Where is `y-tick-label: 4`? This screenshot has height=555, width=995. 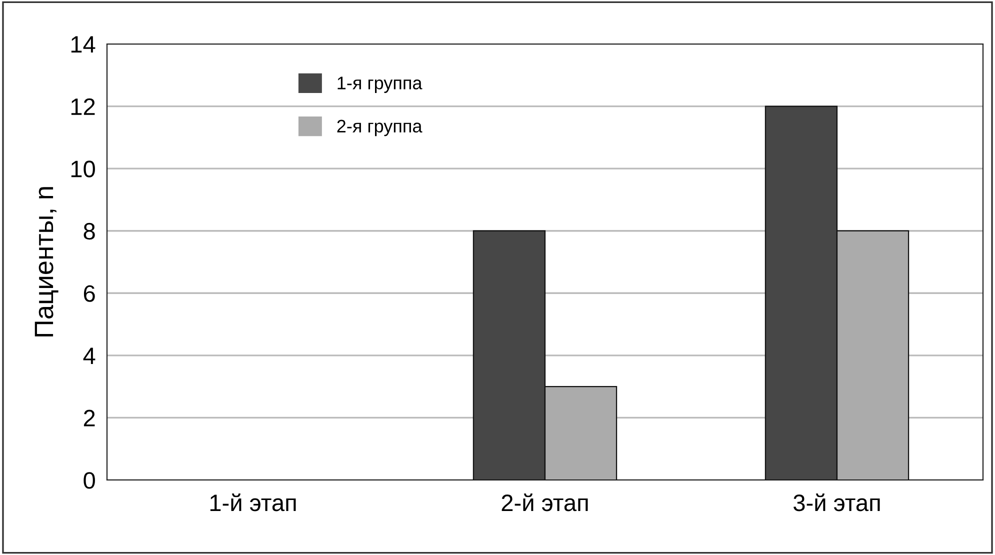
y-tick-label: 4 is located at coordinates (89, 356).